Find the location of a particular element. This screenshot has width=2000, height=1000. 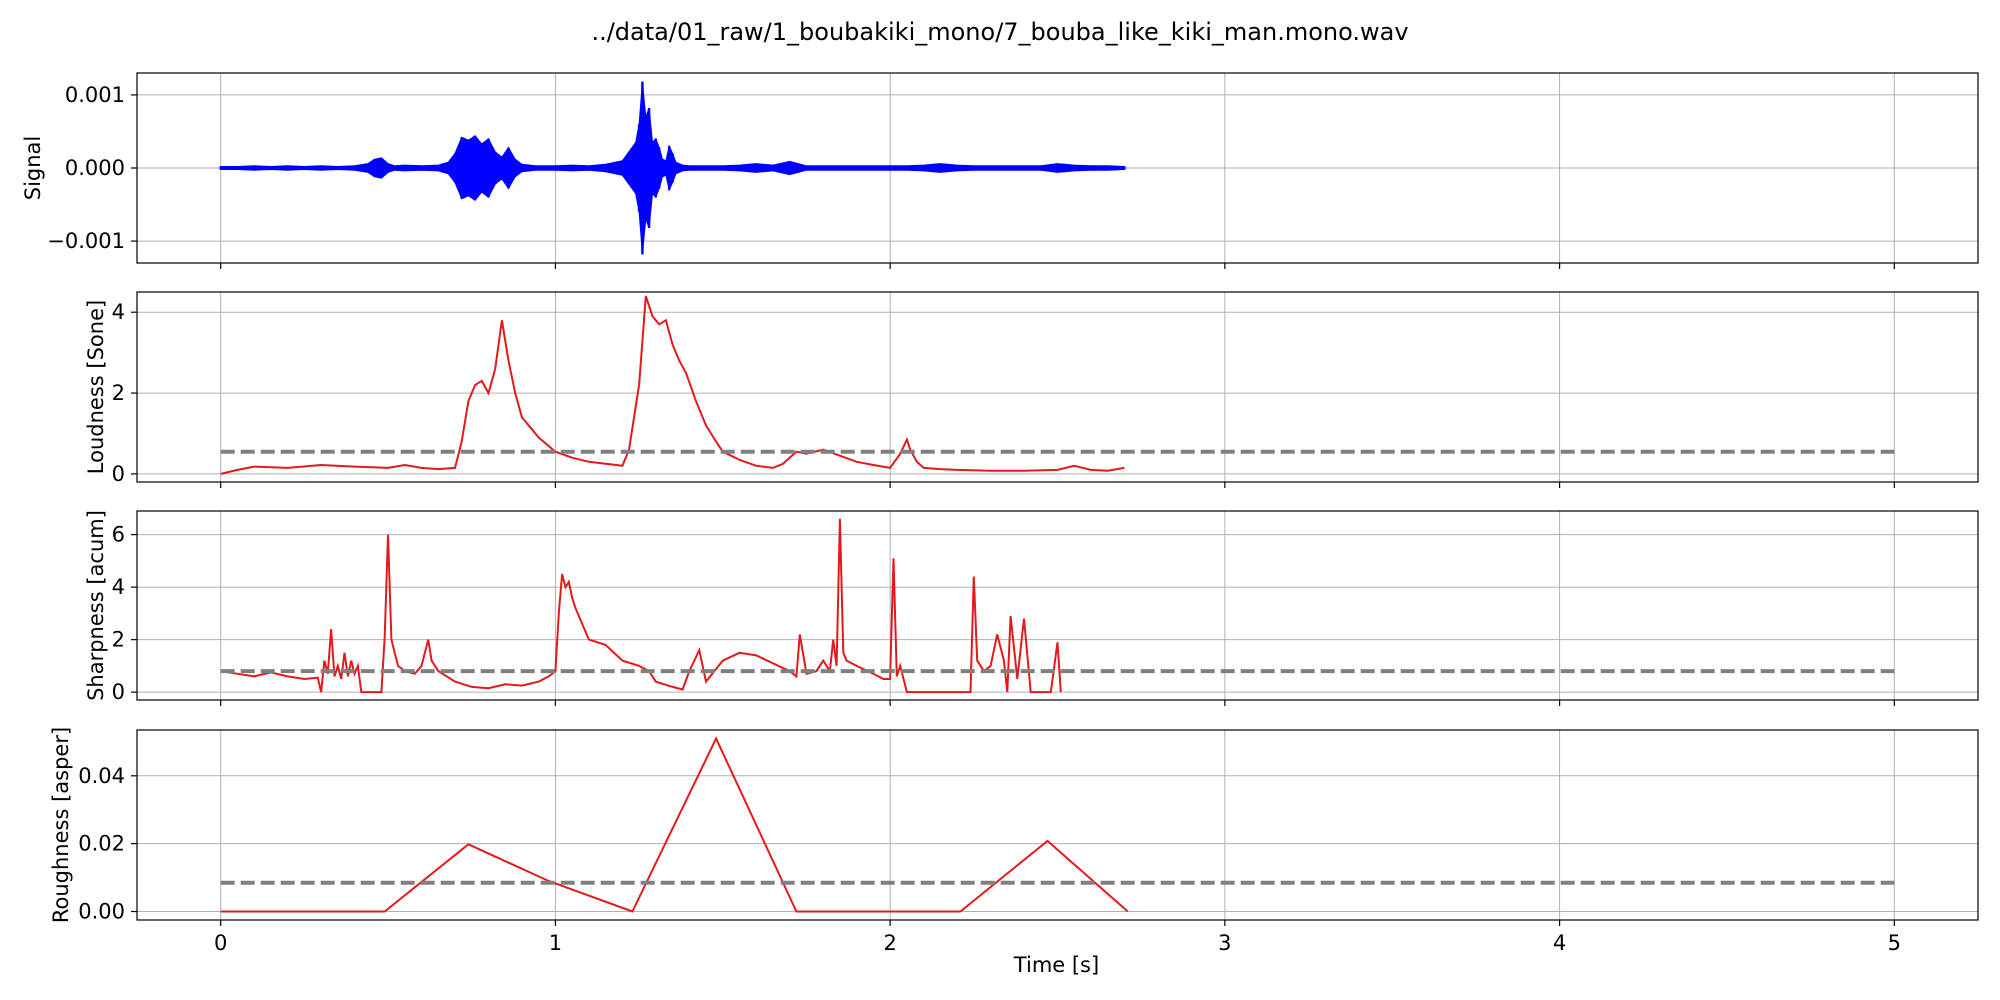

sharpness-series-line is located at coordinates (641, 606).